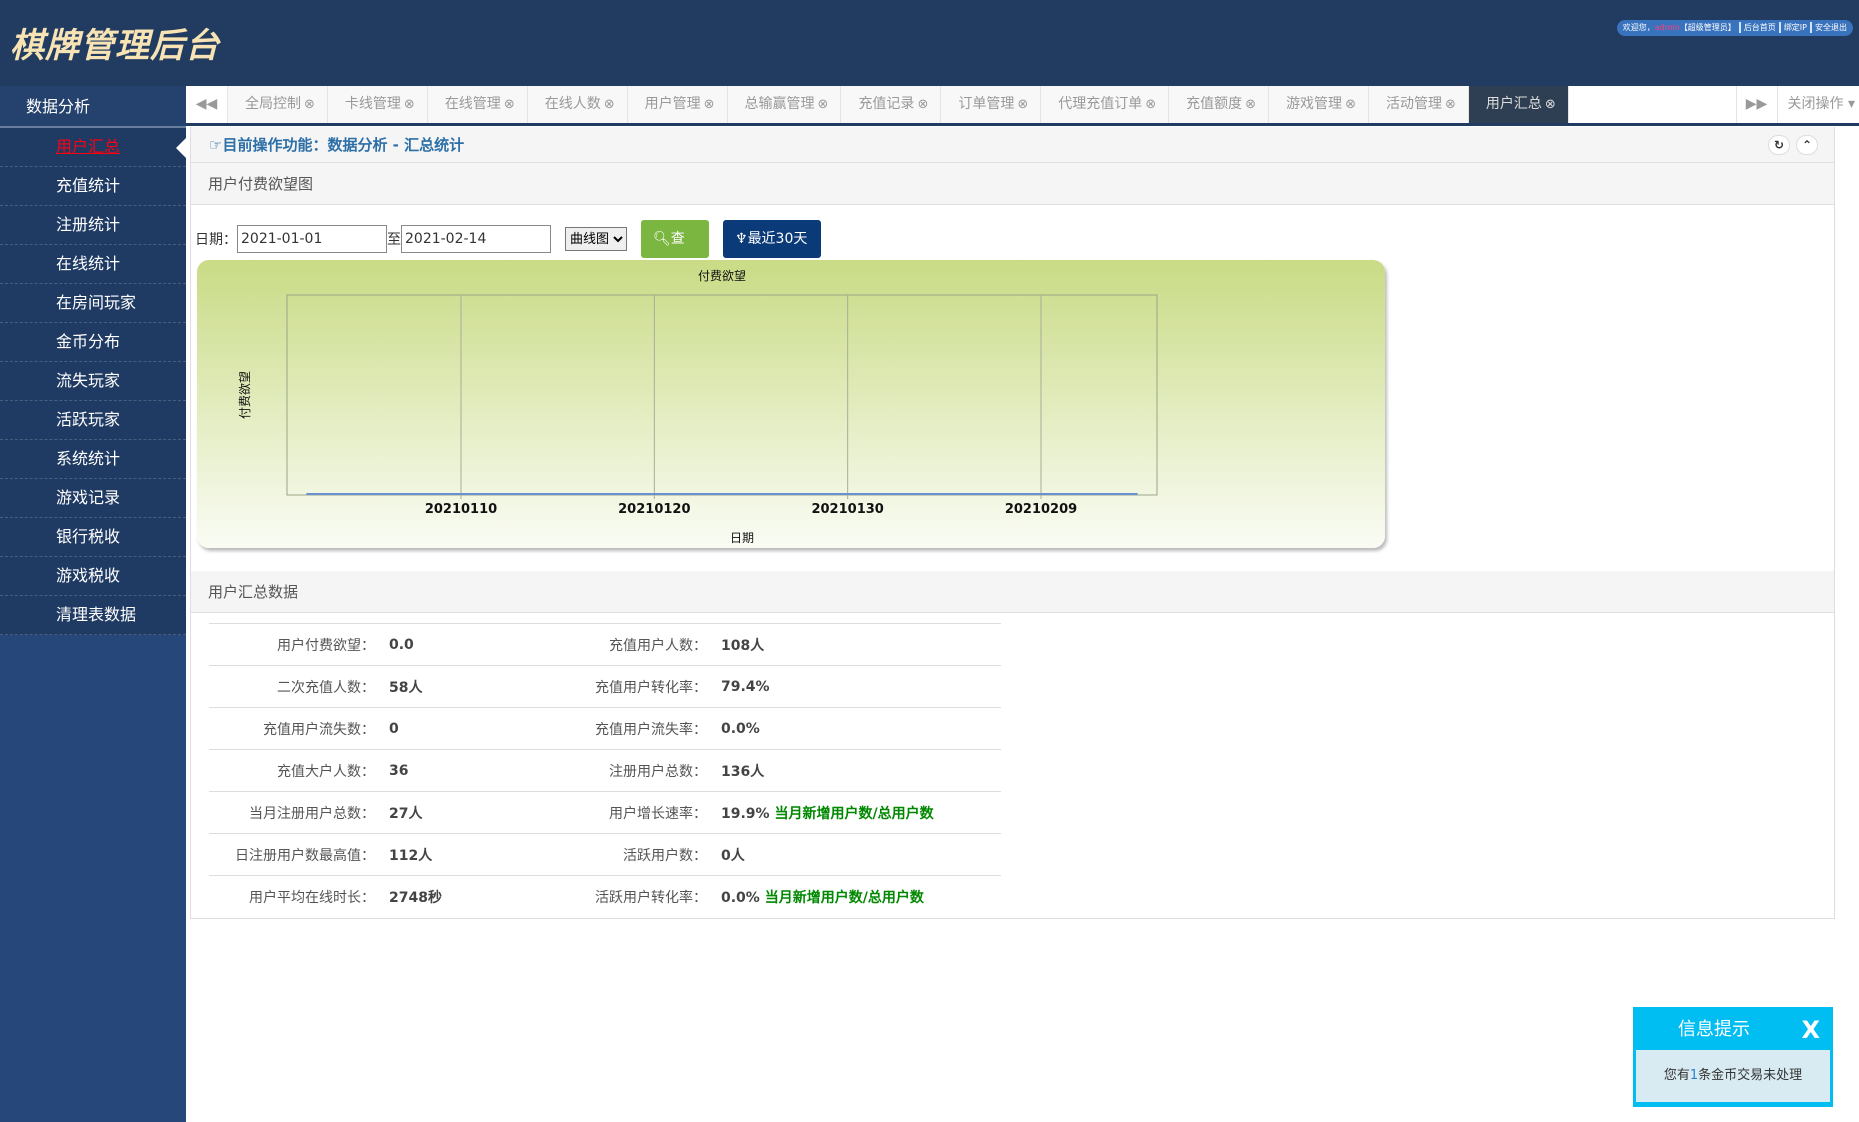 This screenshot has width=1859, height=1122. I want to click on stat-label: 充值大户人数：, so click(299, 770).